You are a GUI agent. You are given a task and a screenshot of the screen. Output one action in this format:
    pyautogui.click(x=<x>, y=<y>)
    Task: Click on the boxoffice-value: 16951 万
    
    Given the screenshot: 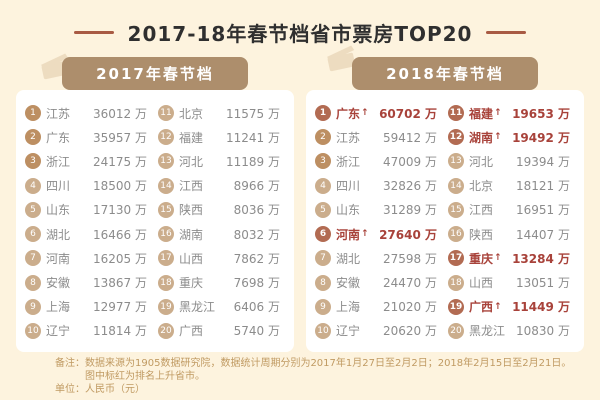 What is the action you would take?
    pyautogui.click(x=543, y=210)
    